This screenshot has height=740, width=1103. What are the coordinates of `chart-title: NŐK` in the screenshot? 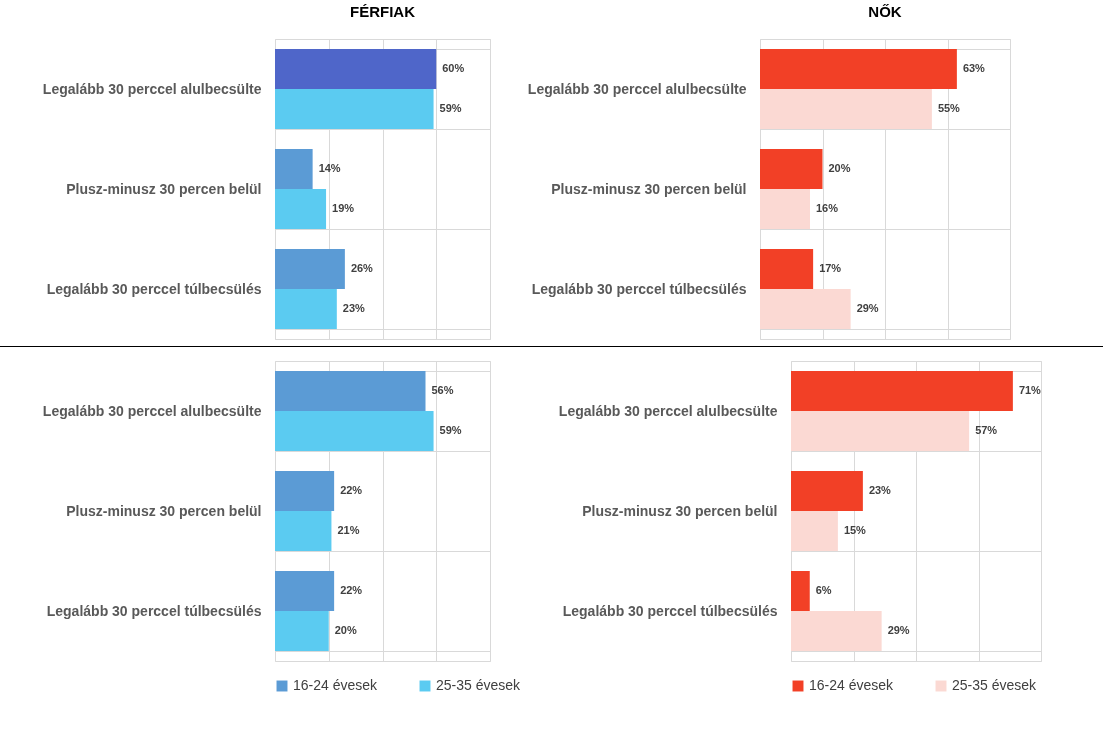 It's located at (885, 11).